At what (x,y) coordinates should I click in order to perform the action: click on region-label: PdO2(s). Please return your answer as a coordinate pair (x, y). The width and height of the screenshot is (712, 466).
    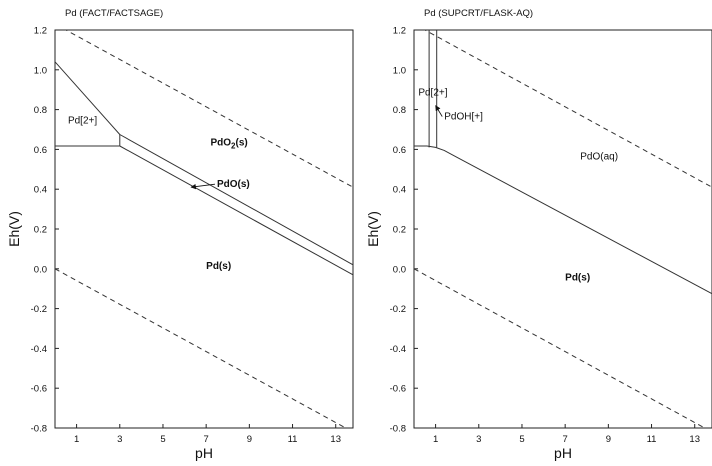
    Looking at the image, I should click on (228, 143).